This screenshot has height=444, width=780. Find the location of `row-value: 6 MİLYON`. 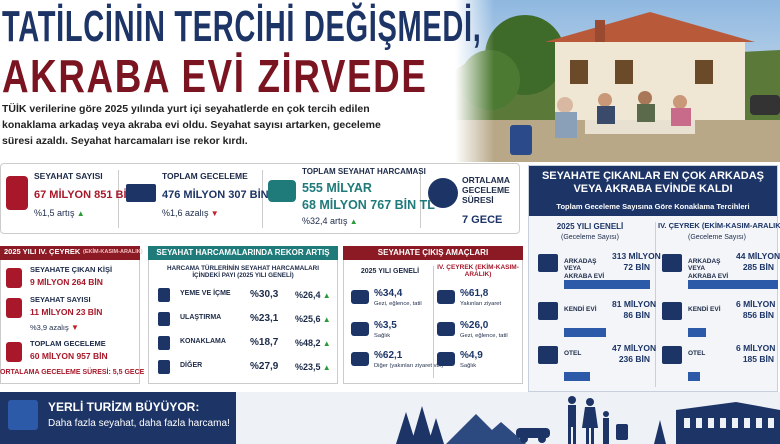

row-value: 6 MİLYON is located at coordinates (756, 304).